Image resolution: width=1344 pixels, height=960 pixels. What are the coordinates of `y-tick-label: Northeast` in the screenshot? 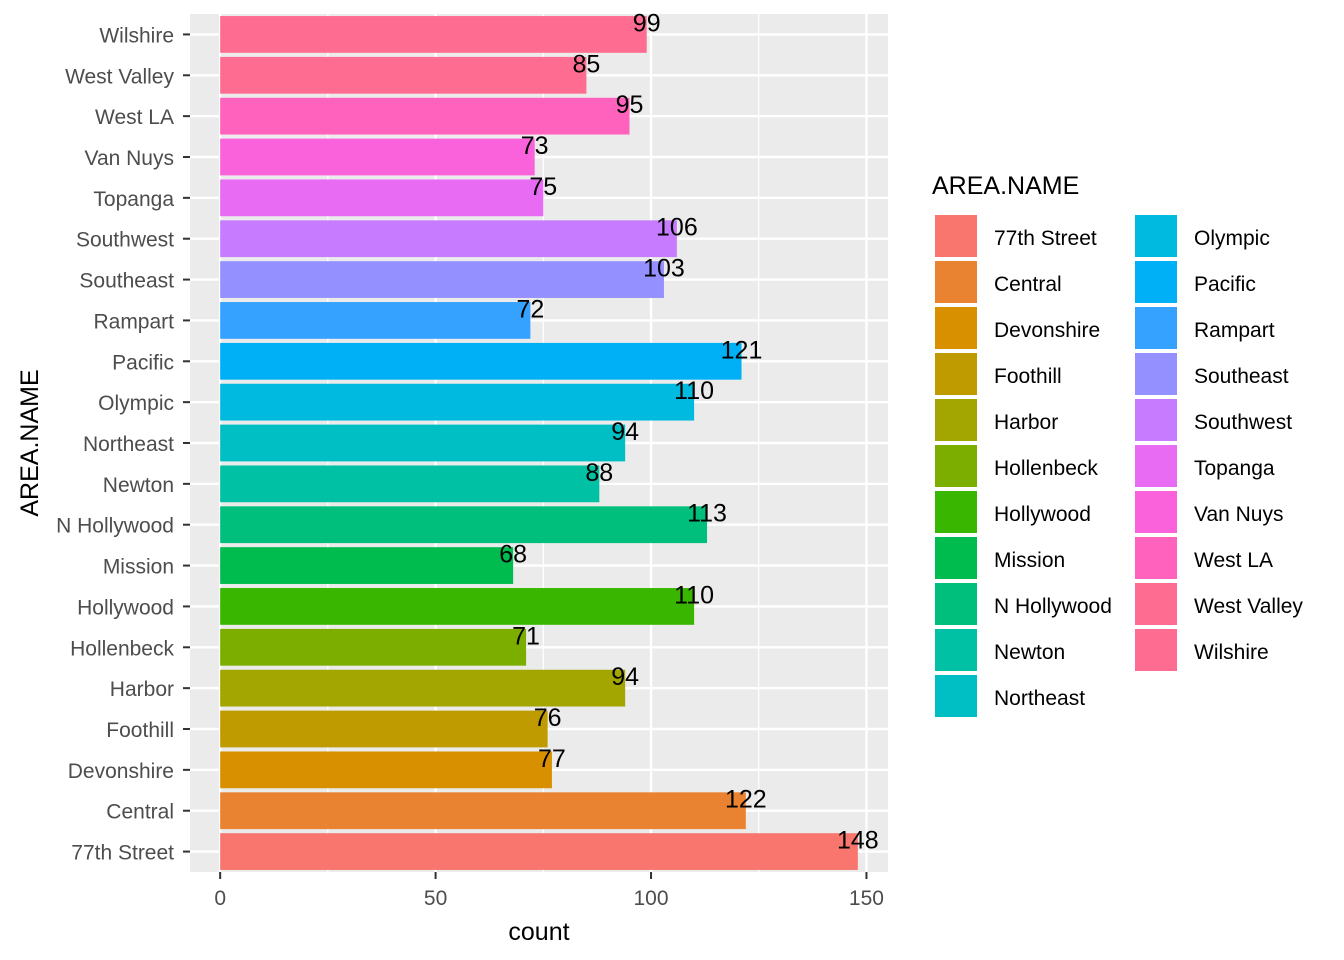 It's located at (128, 444).